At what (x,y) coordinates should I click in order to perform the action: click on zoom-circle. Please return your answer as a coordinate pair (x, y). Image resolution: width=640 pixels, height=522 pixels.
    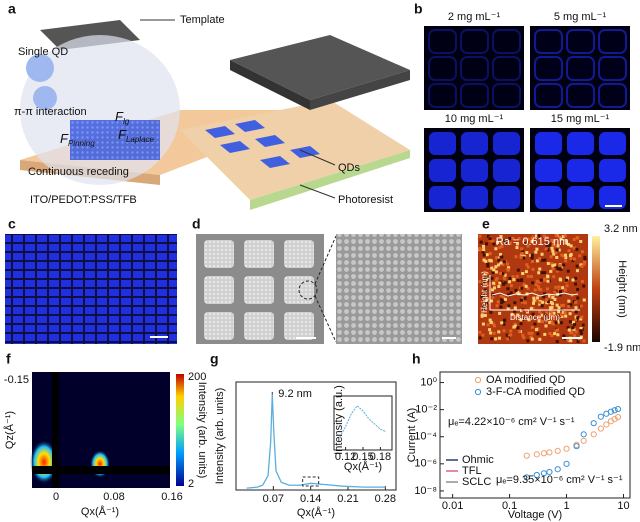
    Looking at the image, I should click on (308, 290).